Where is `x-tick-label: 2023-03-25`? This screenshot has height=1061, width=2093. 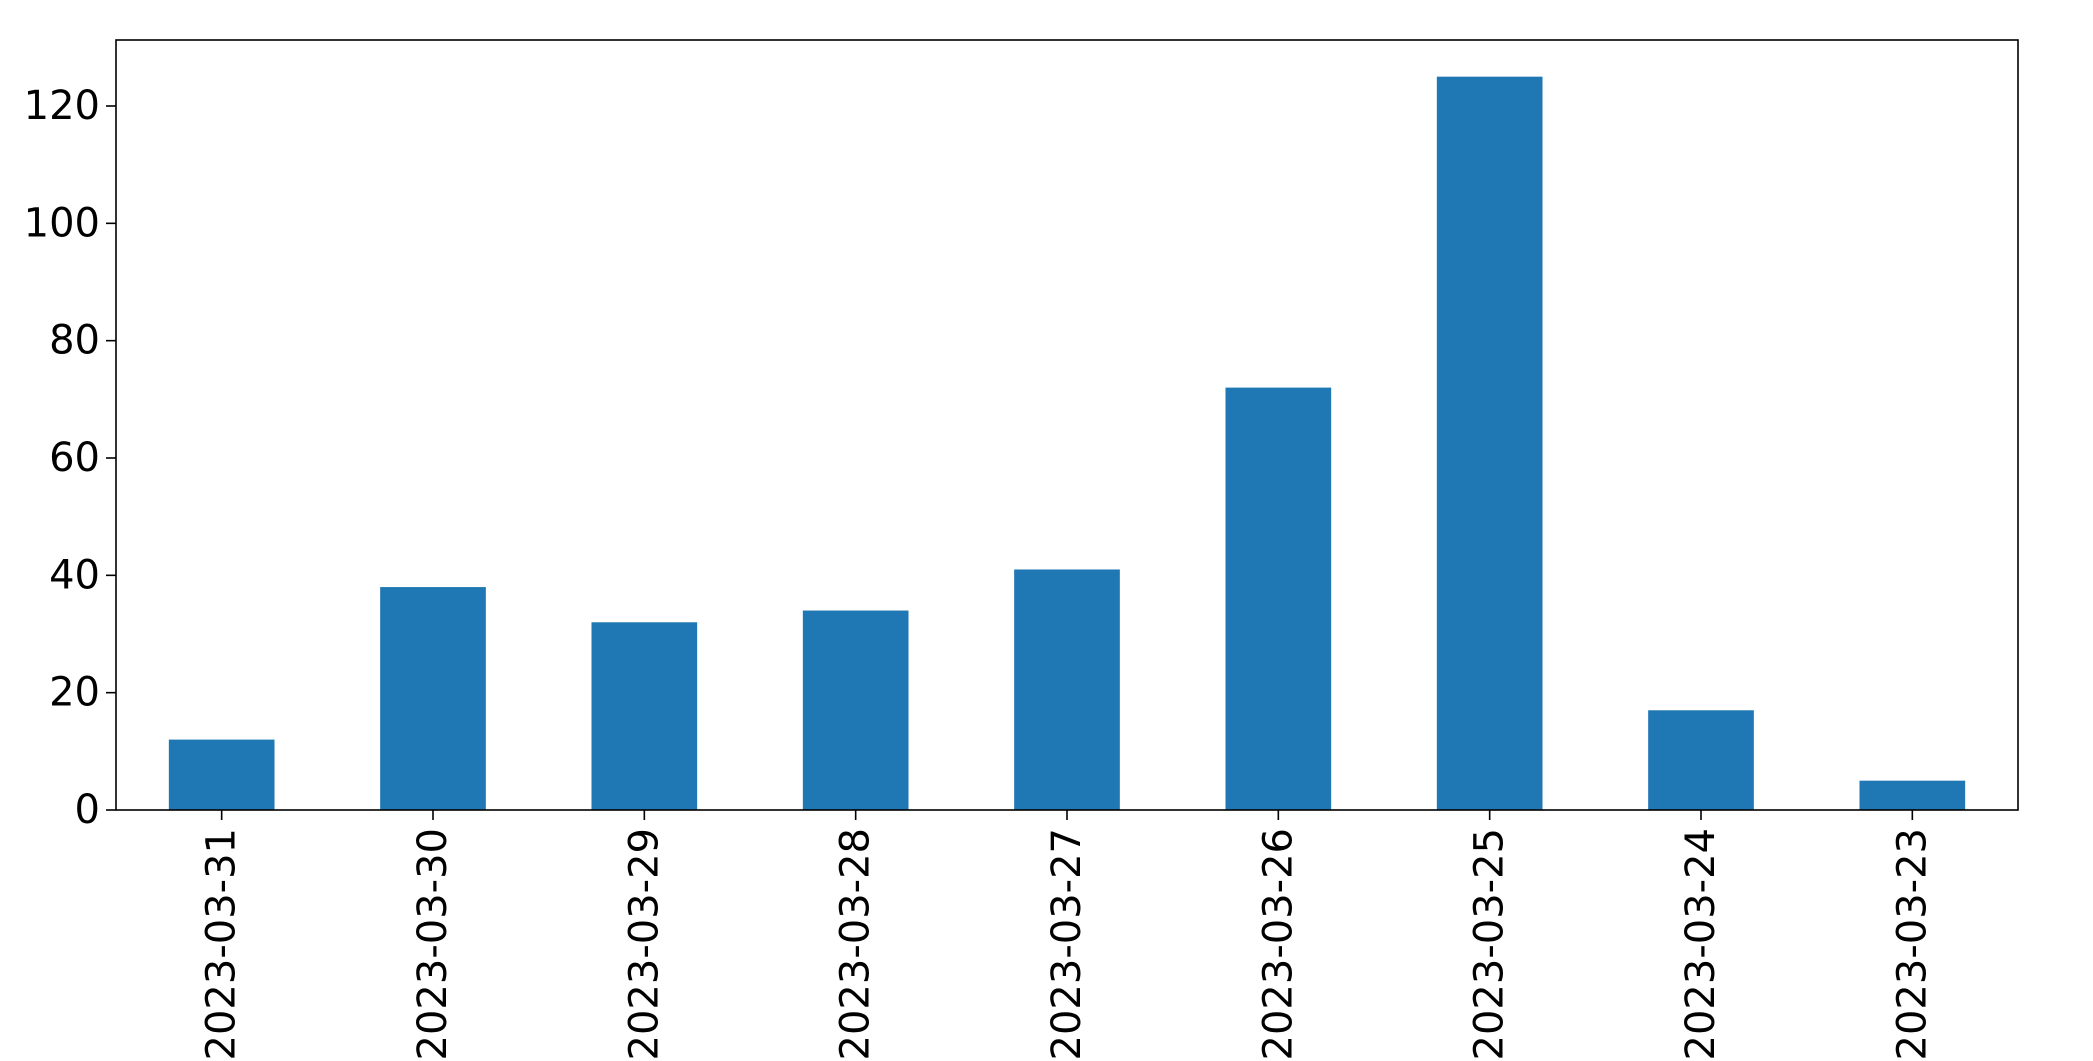 x-tick-label: 2023-03-25 is located at coordinates (1490, 944).